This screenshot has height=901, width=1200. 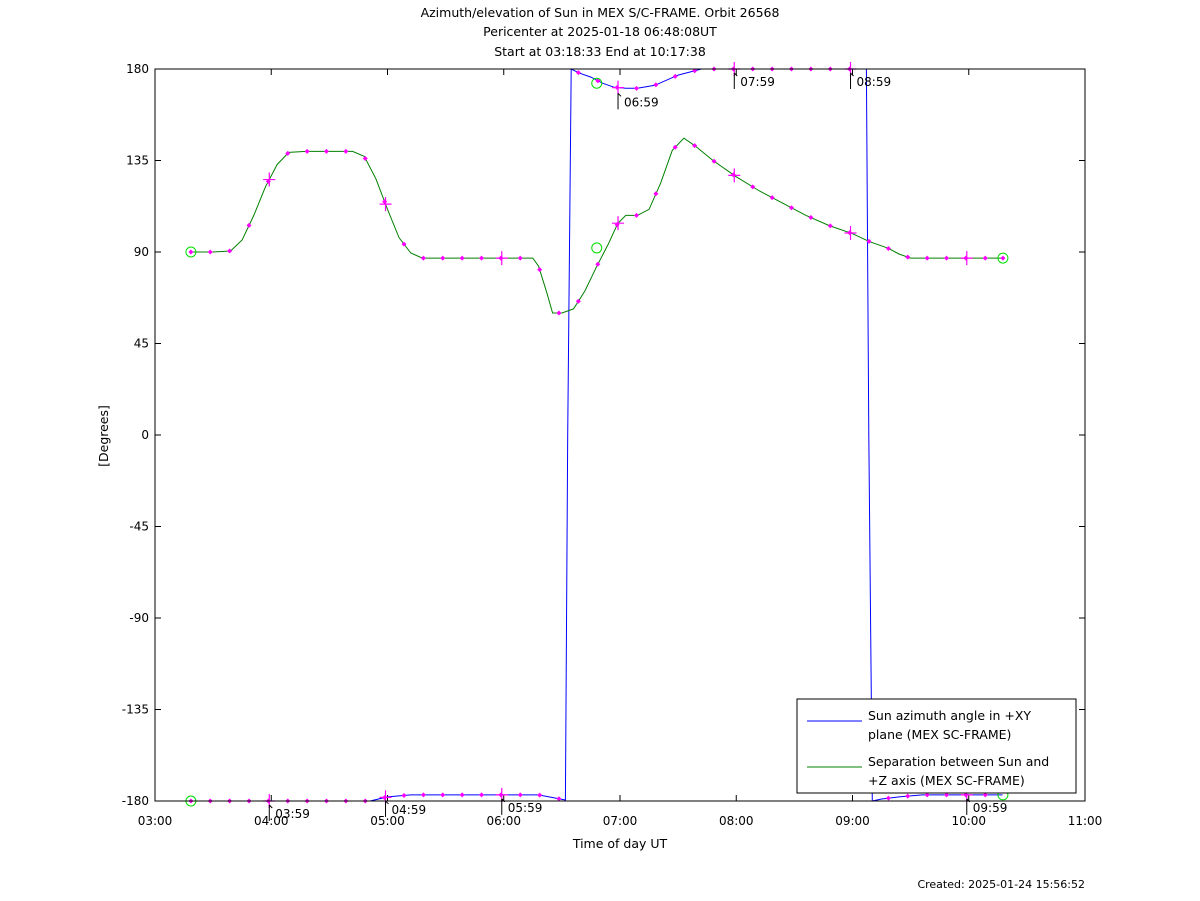 I want to click on y-tick-label: 90, so click(x=141, y=252).